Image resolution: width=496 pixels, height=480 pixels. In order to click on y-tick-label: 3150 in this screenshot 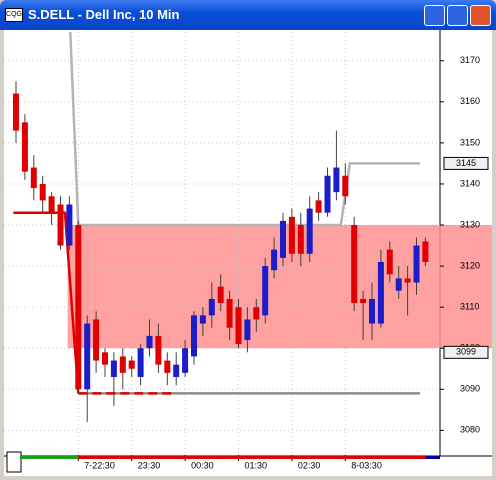, I will do `click(470, 142)`.